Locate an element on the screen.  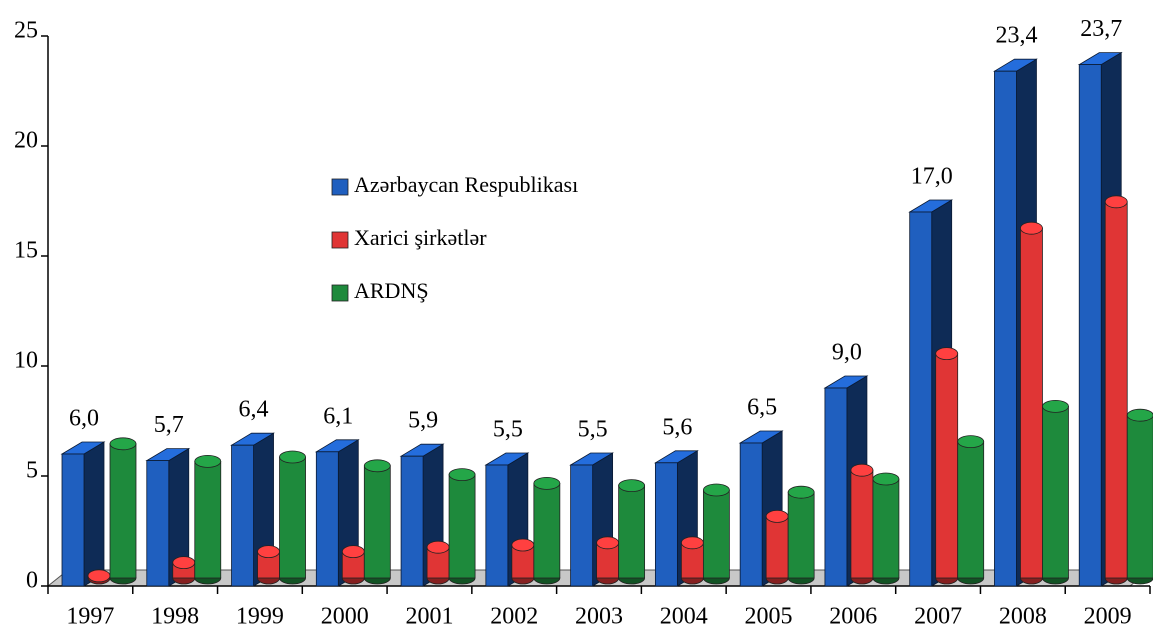
x-tick-label: 1999 is located at coordinates (260, 617).